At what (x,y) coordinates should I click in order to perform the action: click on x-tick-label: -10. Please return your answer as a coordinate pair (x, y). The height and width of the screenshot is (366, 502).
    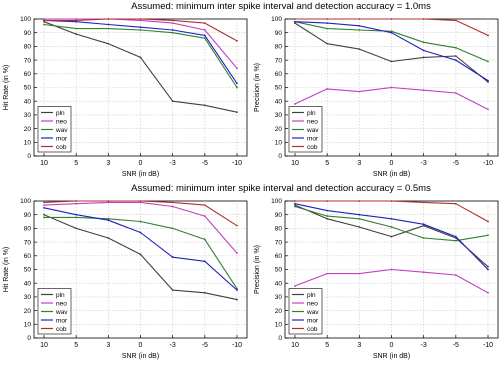
    Looking at the image, I should click on (237, 345).